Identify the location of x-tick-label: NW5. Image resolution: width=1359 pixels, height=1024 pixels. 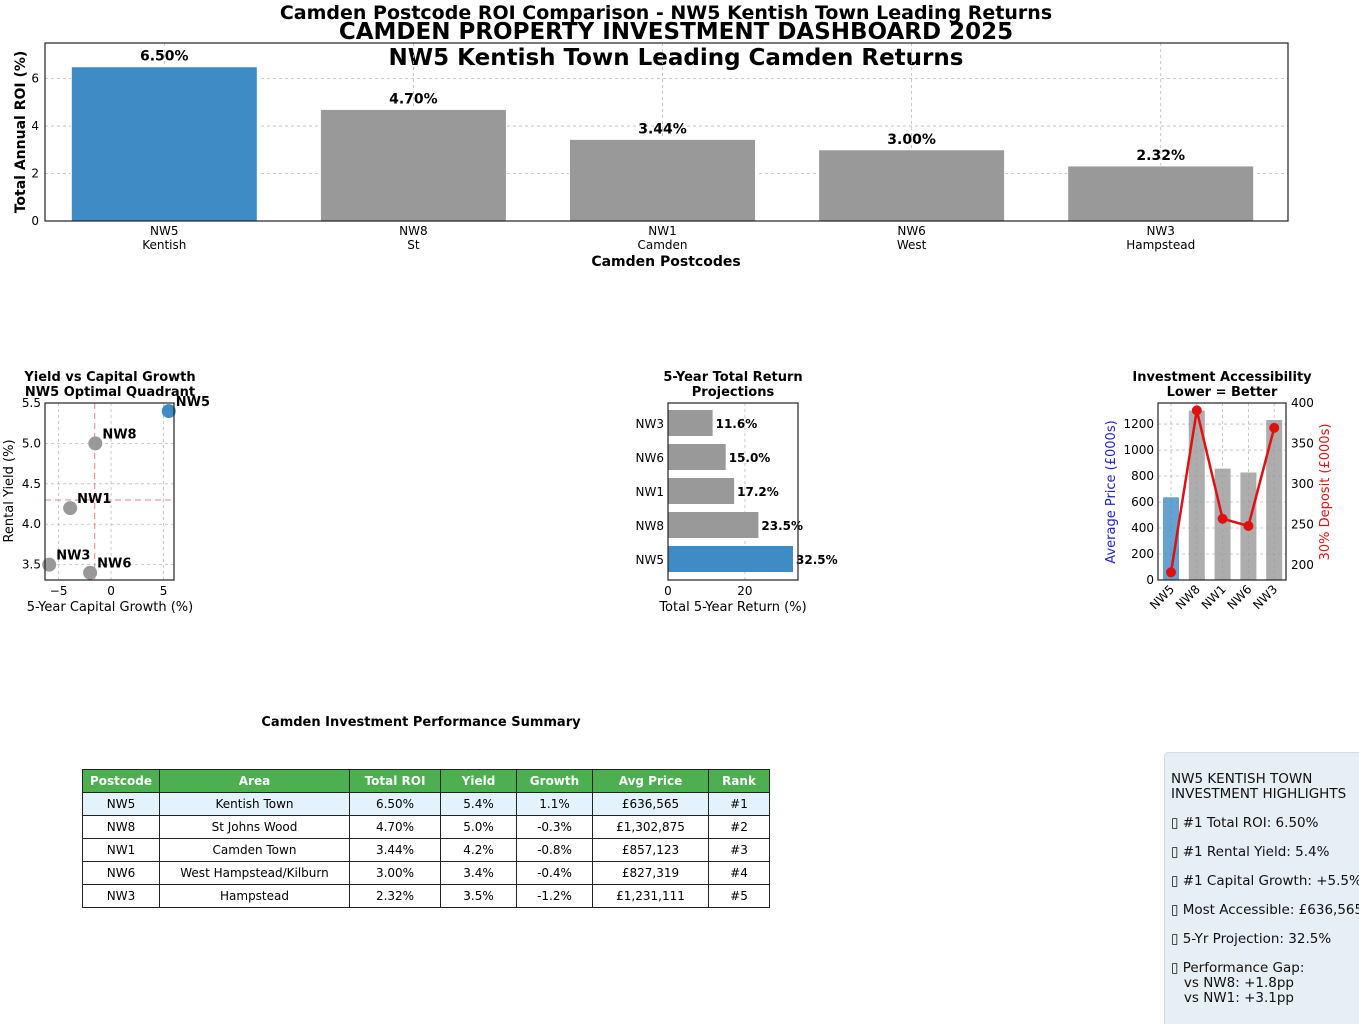
(164, 231).